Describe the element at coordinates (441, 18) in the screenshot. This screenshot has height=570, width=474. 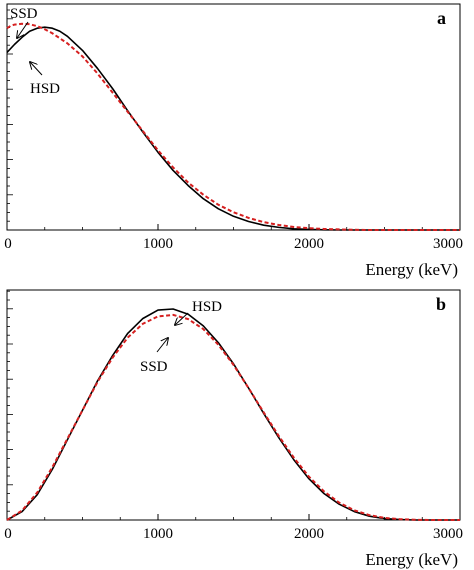
I see `panel-label: a` at that location.